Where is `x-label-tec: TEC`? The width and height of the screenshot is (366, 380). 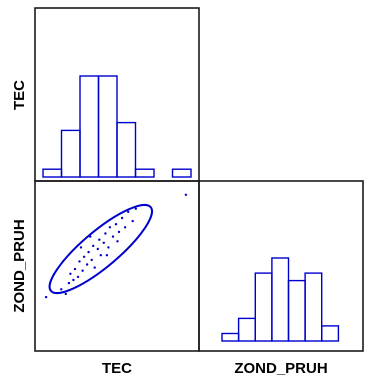 x-label-tec: TEC is located at coordinates (117, 368).